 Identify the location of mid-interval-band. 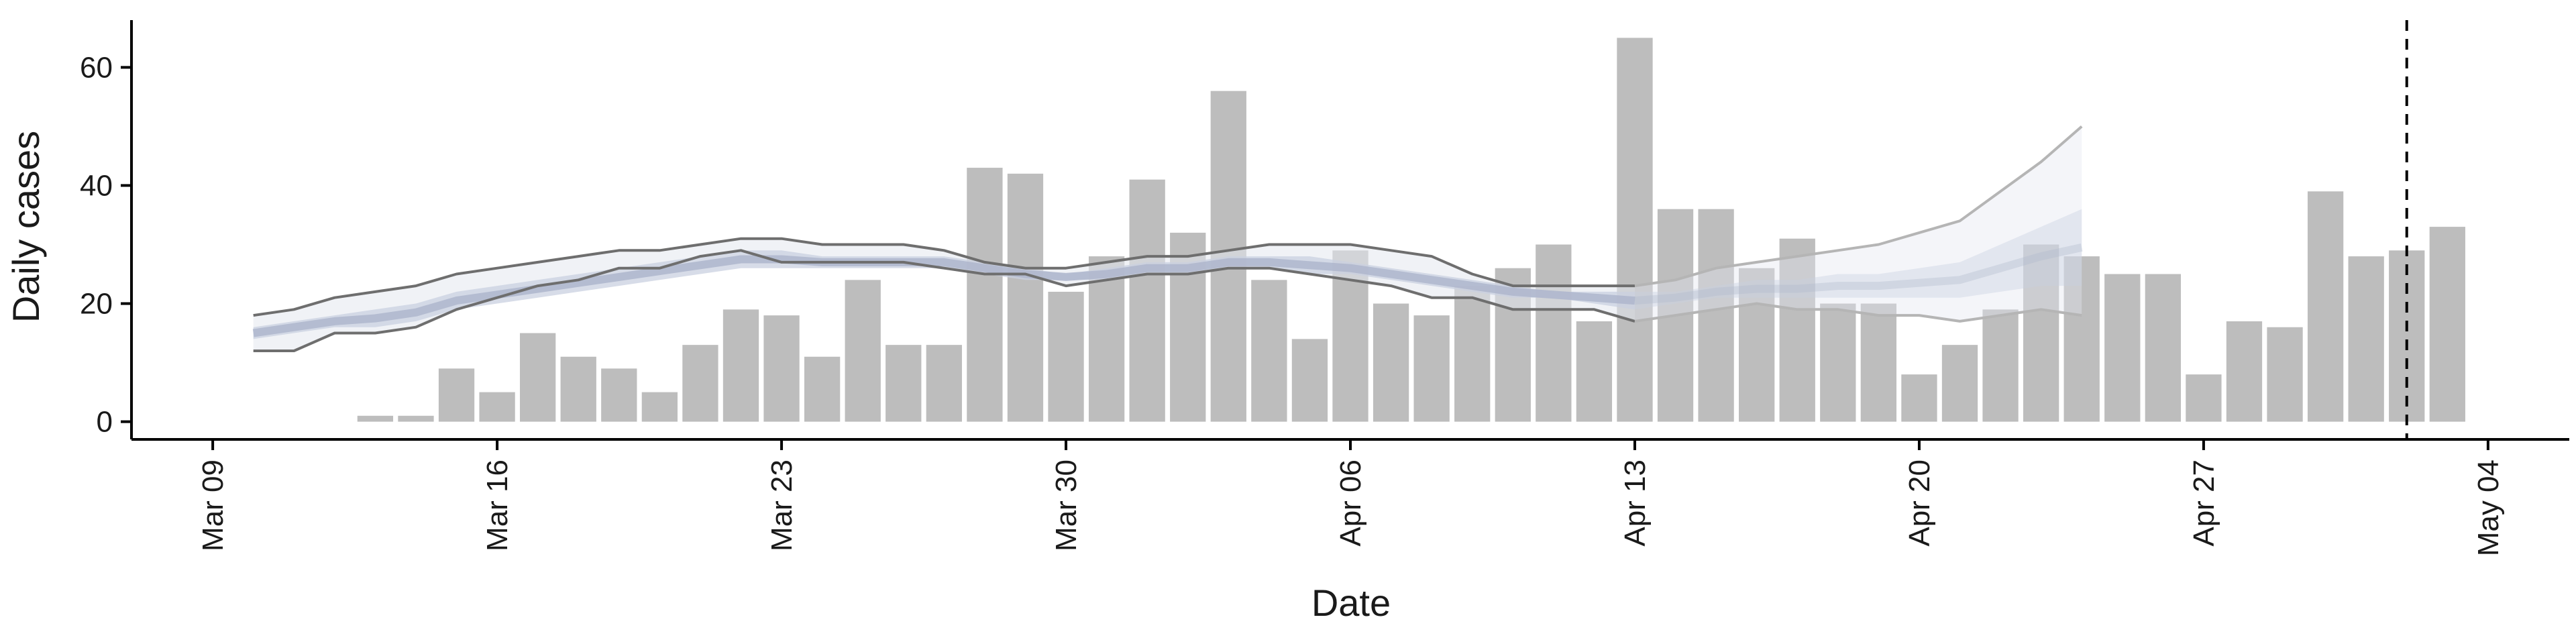
(944, 294).